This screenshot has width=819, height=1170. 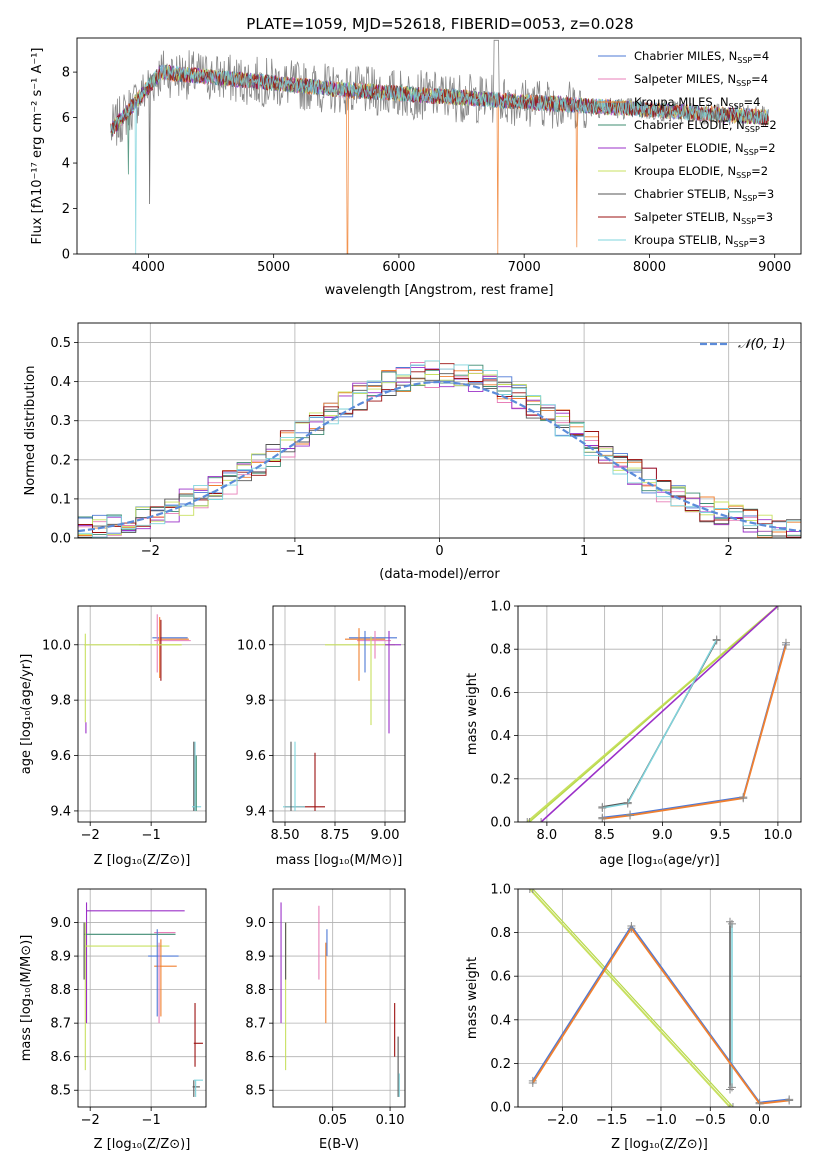 I want to click on y-tick-label: 8.5, so click(x=255, y=1091).